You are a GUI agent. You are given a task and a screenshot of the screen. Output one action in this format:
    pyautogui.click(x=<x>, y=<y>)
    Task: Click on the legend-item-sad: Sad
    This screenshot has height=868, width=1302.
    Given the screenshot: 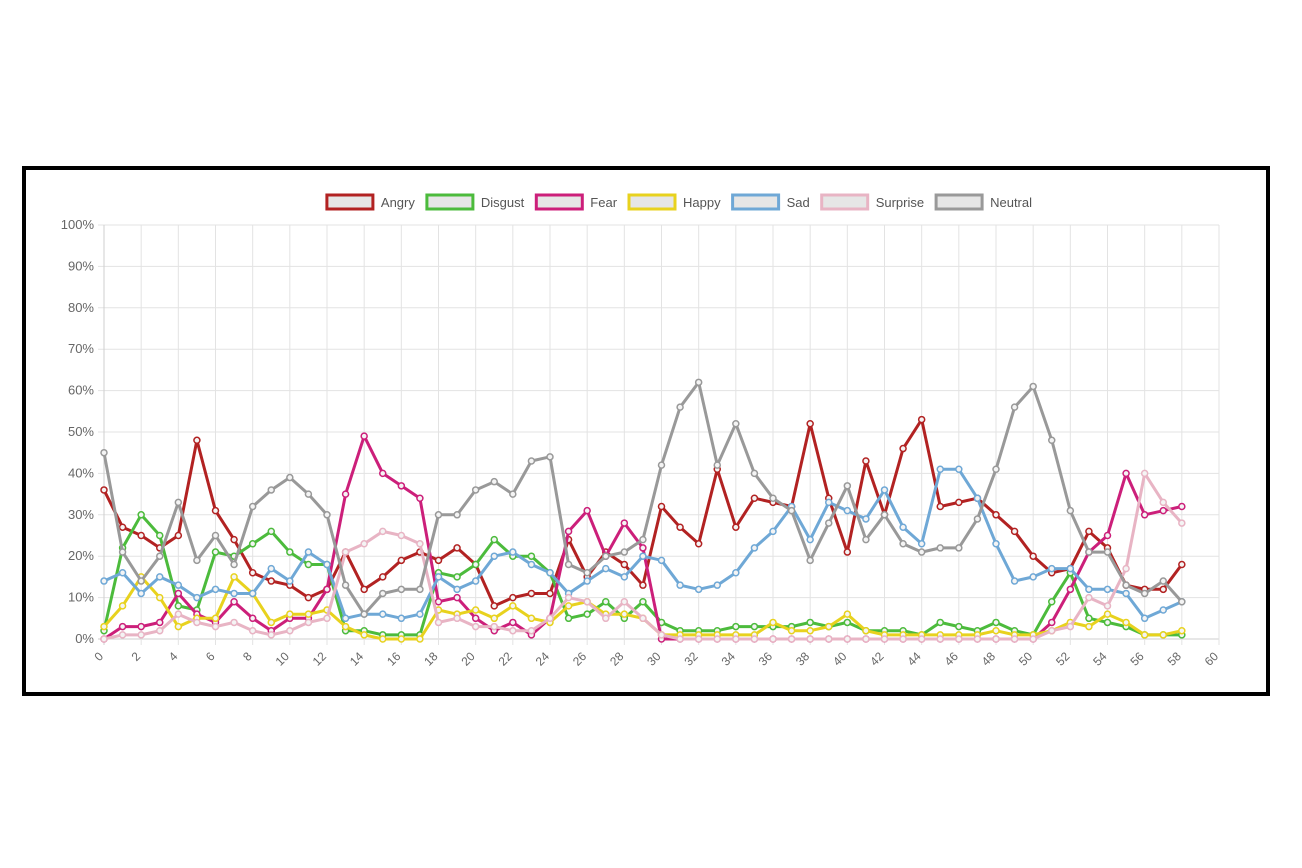 What is the action you would take?
    pyautogui.click(x=770, y=202)
    